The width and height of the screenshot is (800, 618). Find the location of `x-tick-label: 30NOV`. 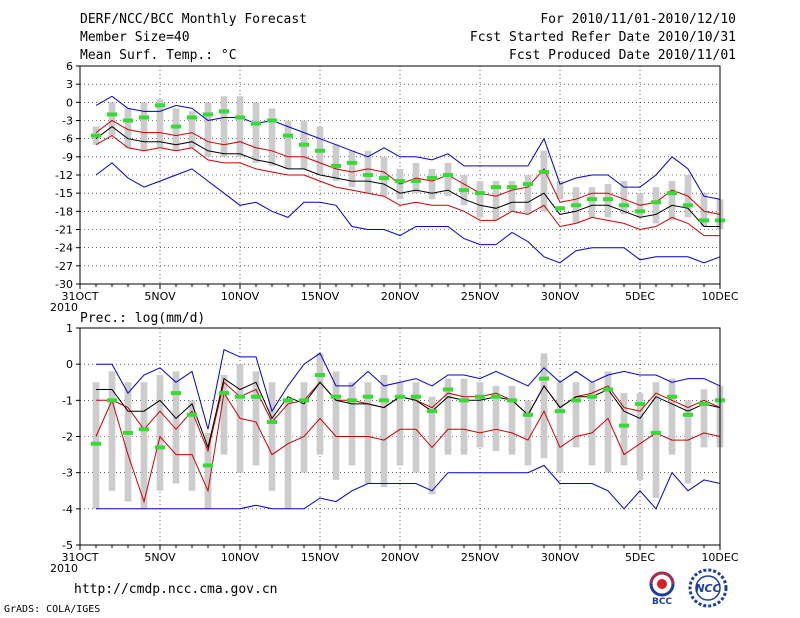

x-tick-label: 30NOV is located at coordinates (560, 557).